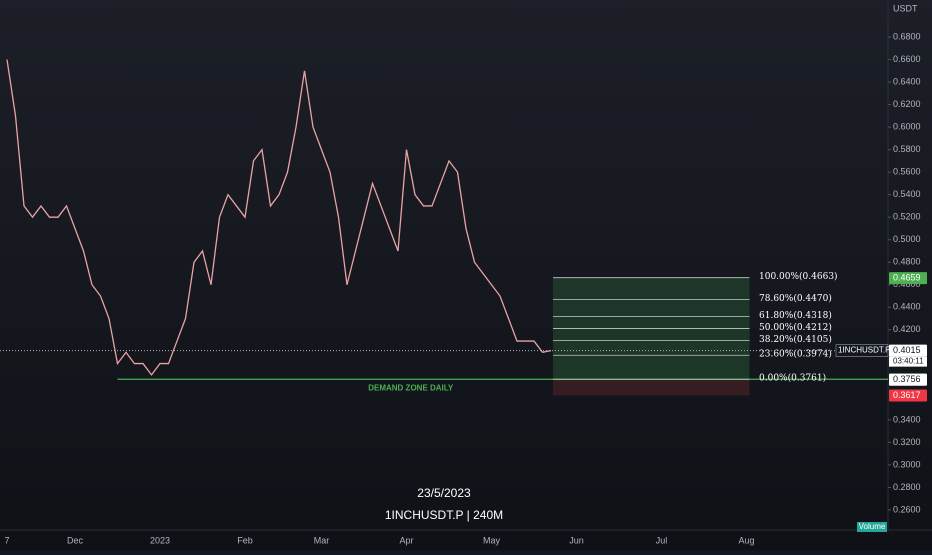  I want to click on volume-label: Volume, so click(872, 526).